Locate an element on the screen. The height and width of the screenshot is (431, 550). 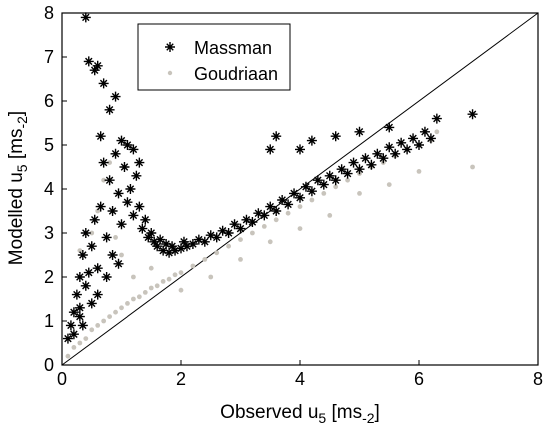
x-axis-label: Observed u5 [ms-2] is located at coordinates (300, 414).